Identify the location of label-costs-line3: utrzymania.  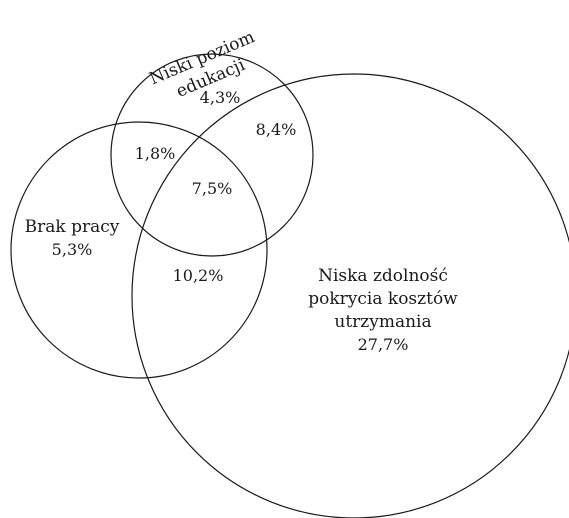
(382, 322).